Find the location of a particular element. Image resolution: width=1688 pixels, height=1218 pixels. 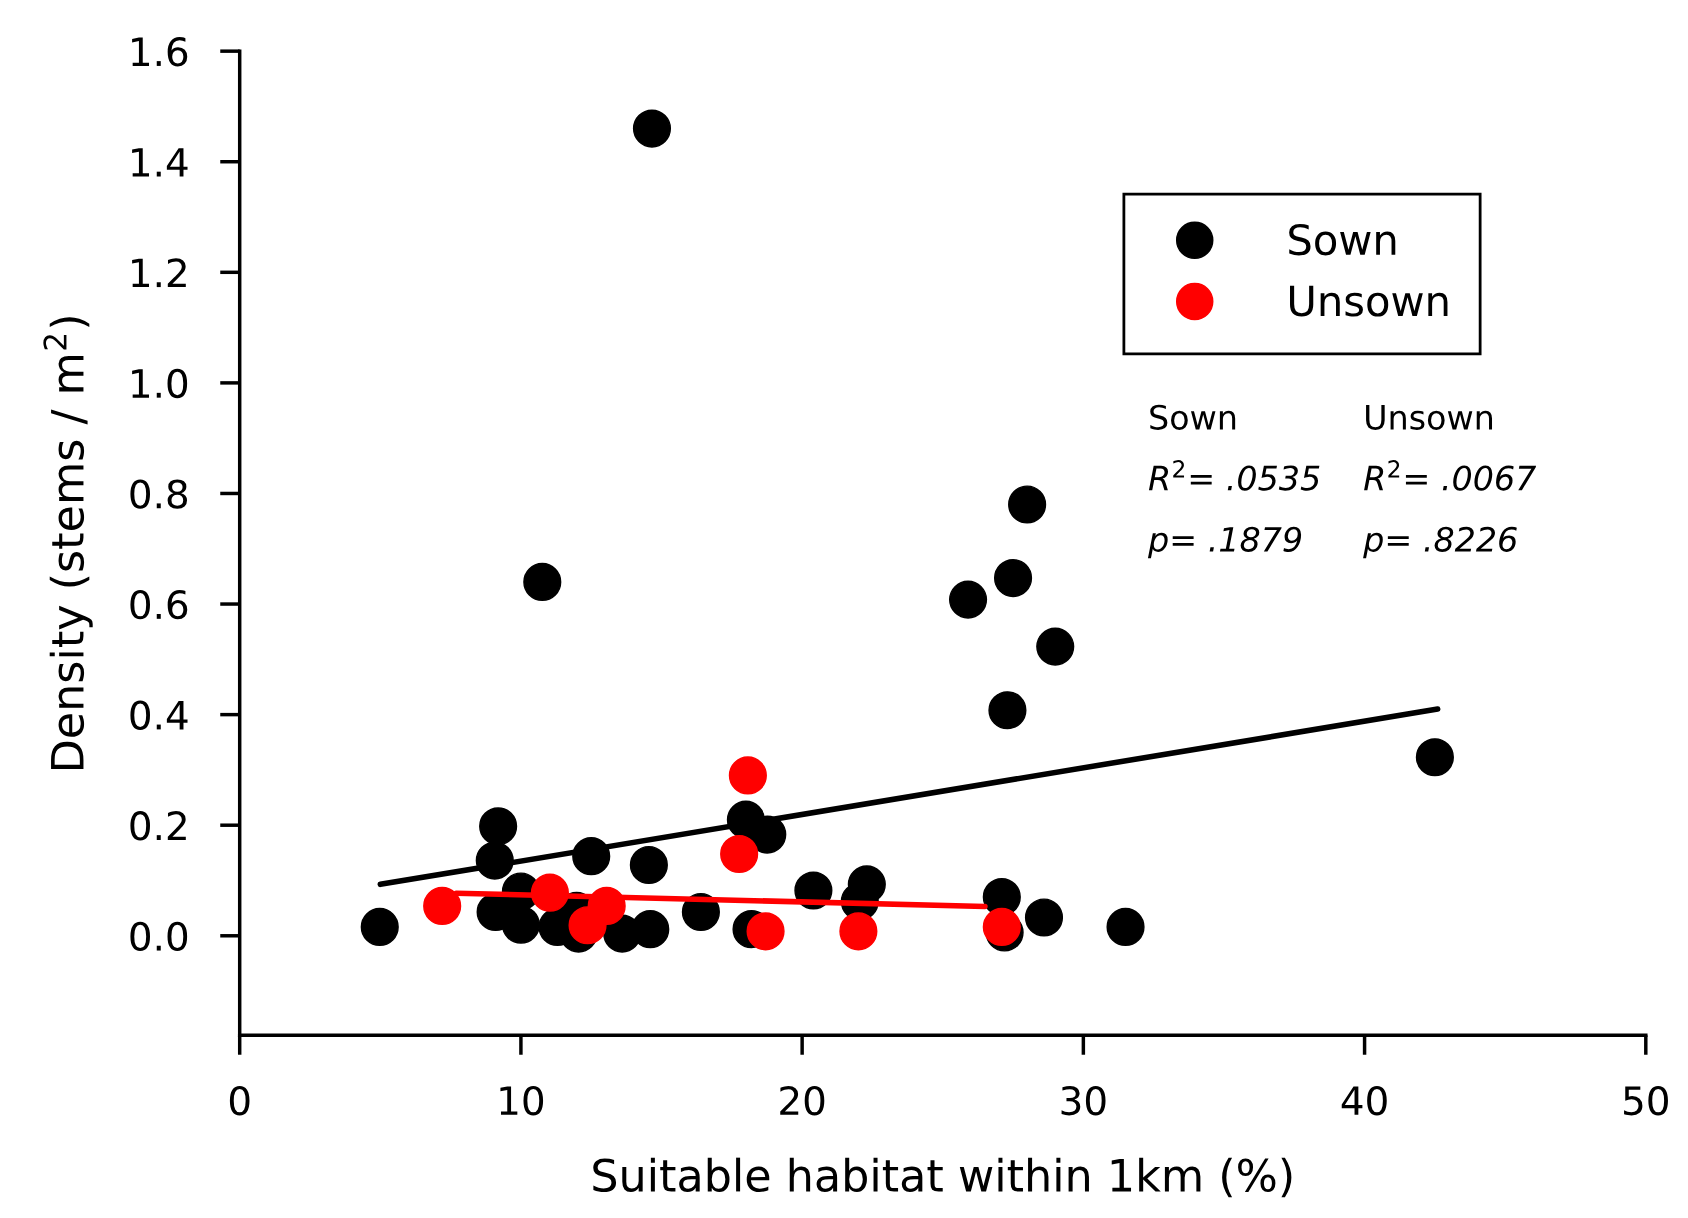

annotation: R$^{2}$= .0067 is located at coordinates (1450, 475).